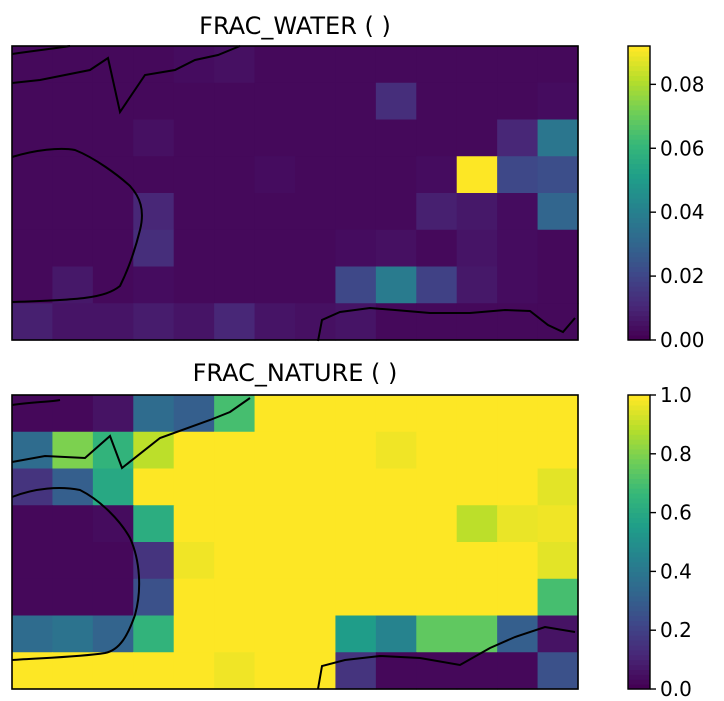  Describe the element at coordinates (682, 84) in the screenshot. I see `colorbar-tick-label: 0.08` at that location.